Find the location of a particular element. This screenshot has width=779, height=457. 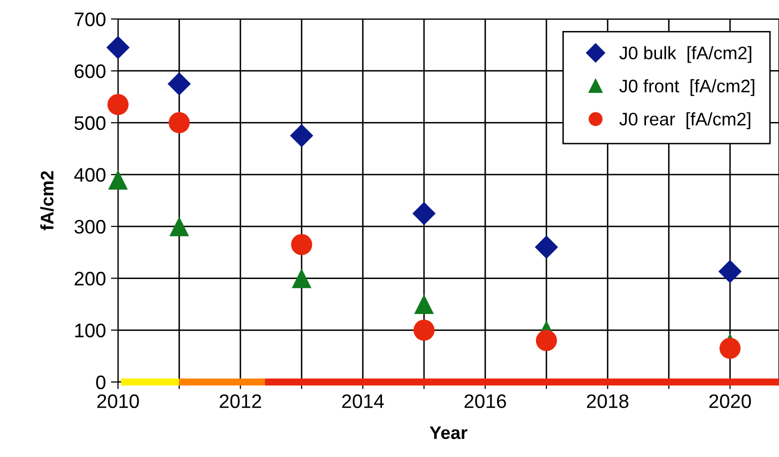

y-tick-label: 100 is located at coordinates (90, 331).